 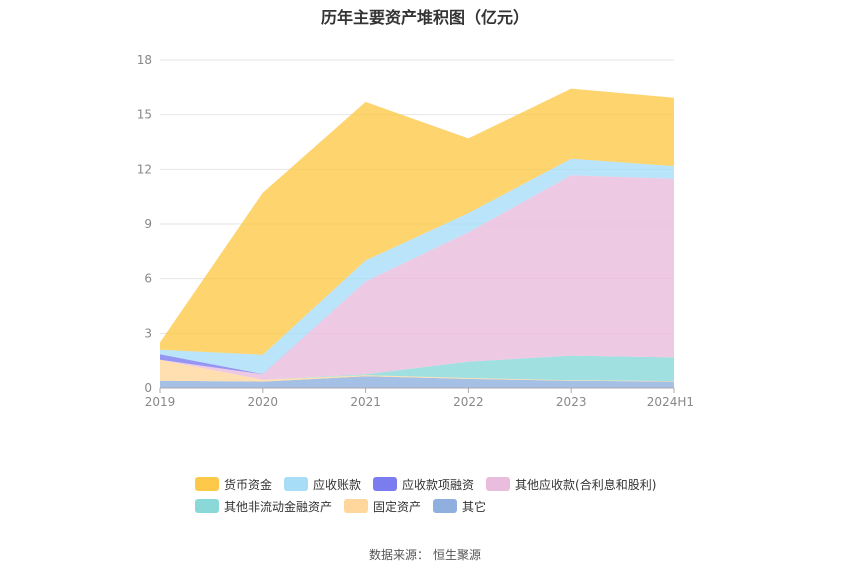 What do you see at coordinates (148, 388) in the screenshot?
I see `y-tick-label: 0` at bounding box center [148, 388].